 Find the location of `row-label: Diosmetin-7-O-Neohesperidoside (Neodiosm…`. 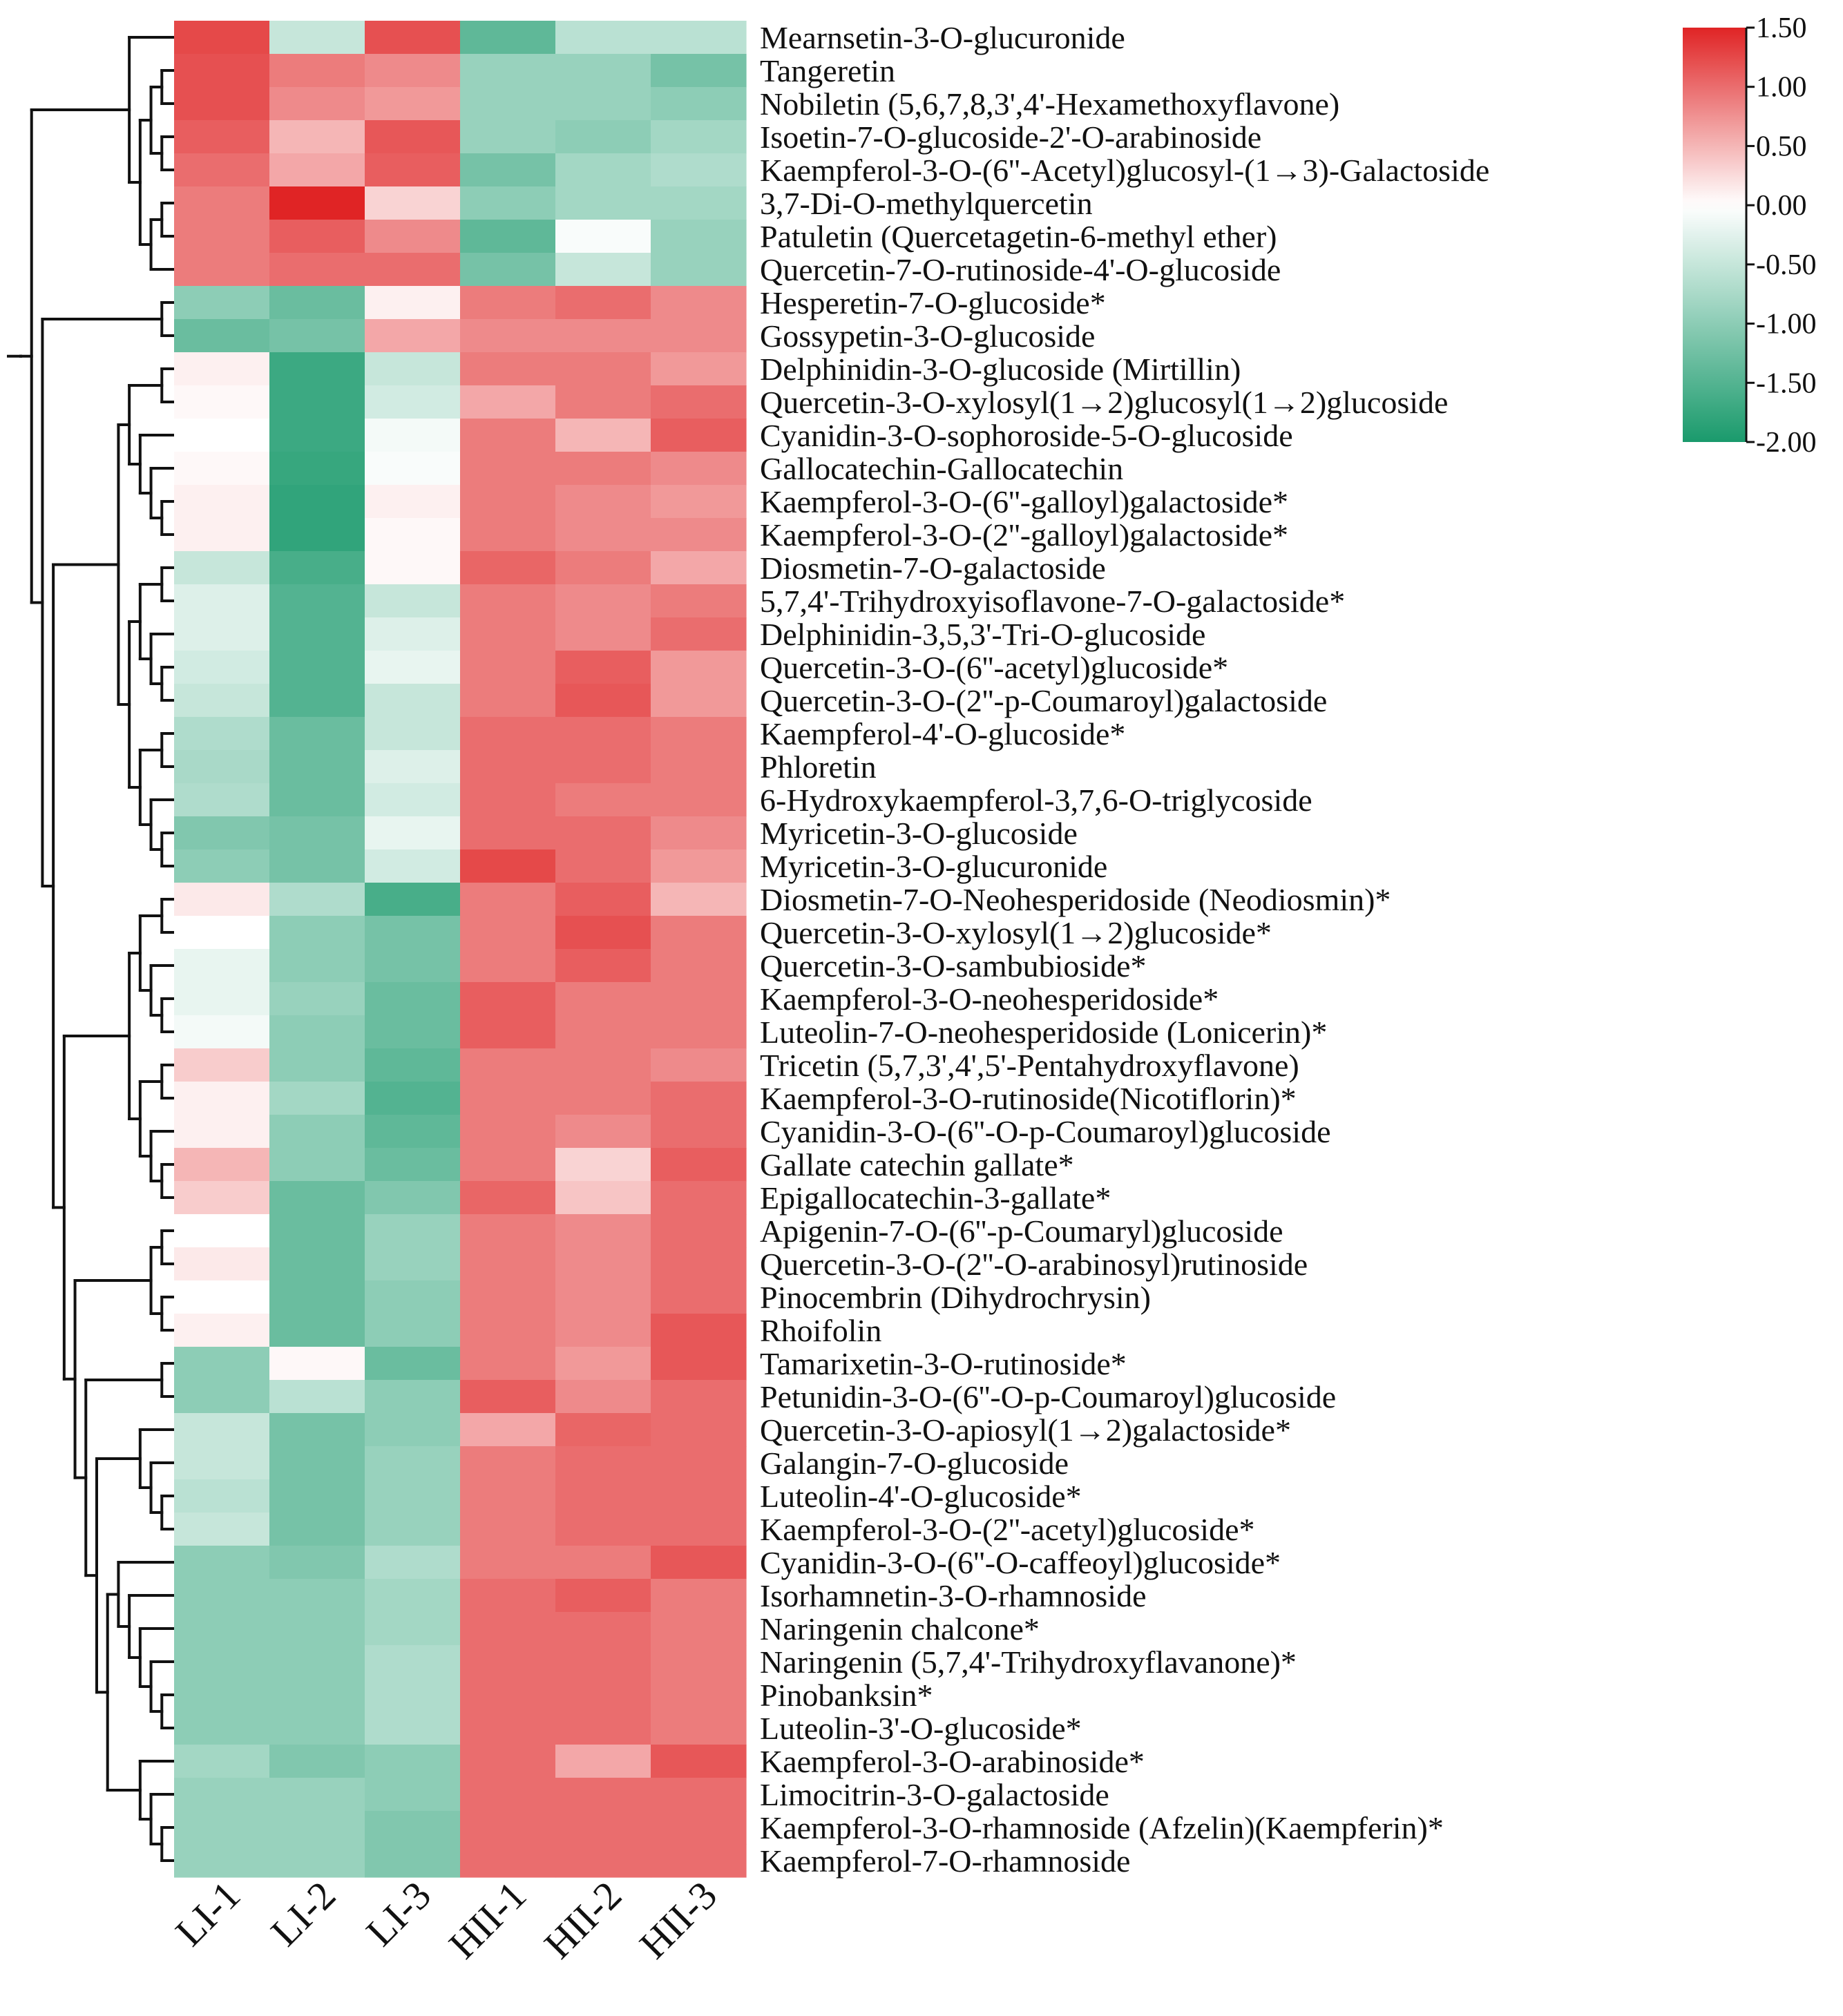

row-label: Diosmetin-7-O-Neohesperidoside (Neodiosm… is located at coordinates (1075, 900).